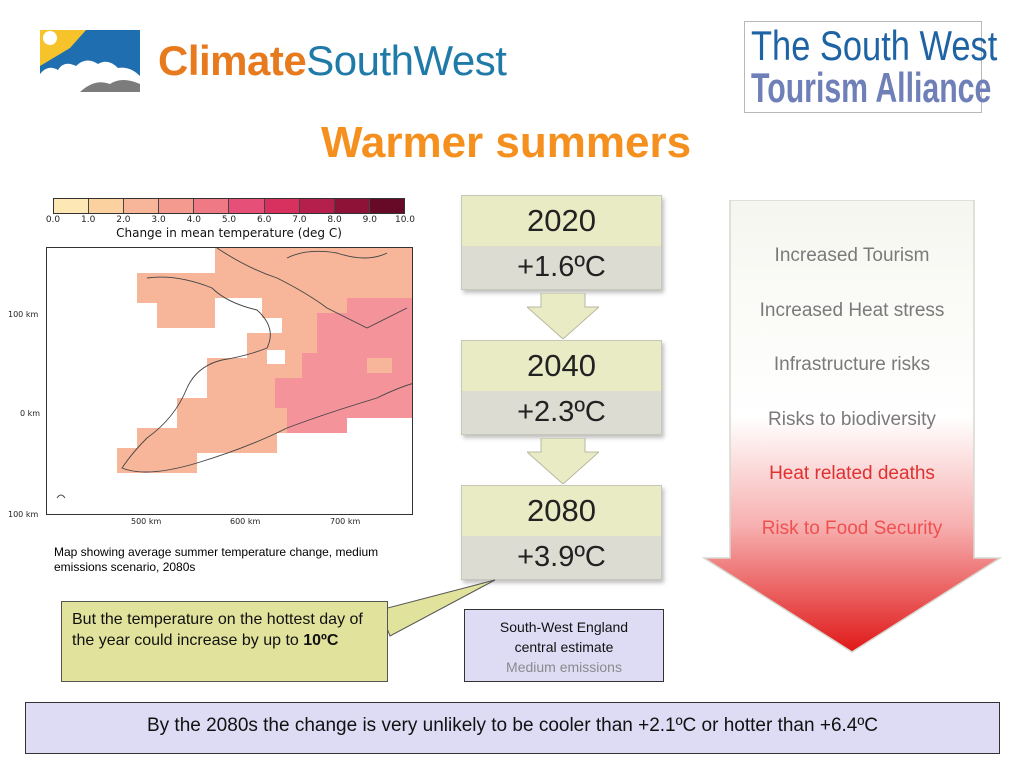 The width and height of the screenshot is (1024, 768). What do you see at coordinates (871, 87) in the screenshot?
I see `tourism-alliance-logo-line2: Tourism Alliance` at bounding box center [871, 87].